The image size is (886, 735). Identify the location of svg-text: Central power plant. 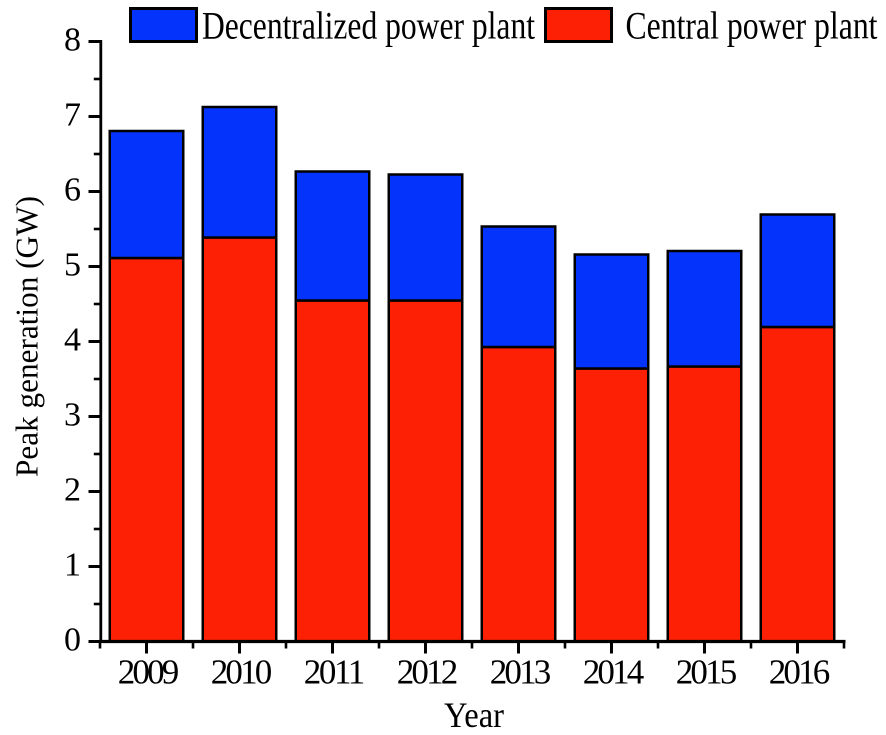
(752, 25).